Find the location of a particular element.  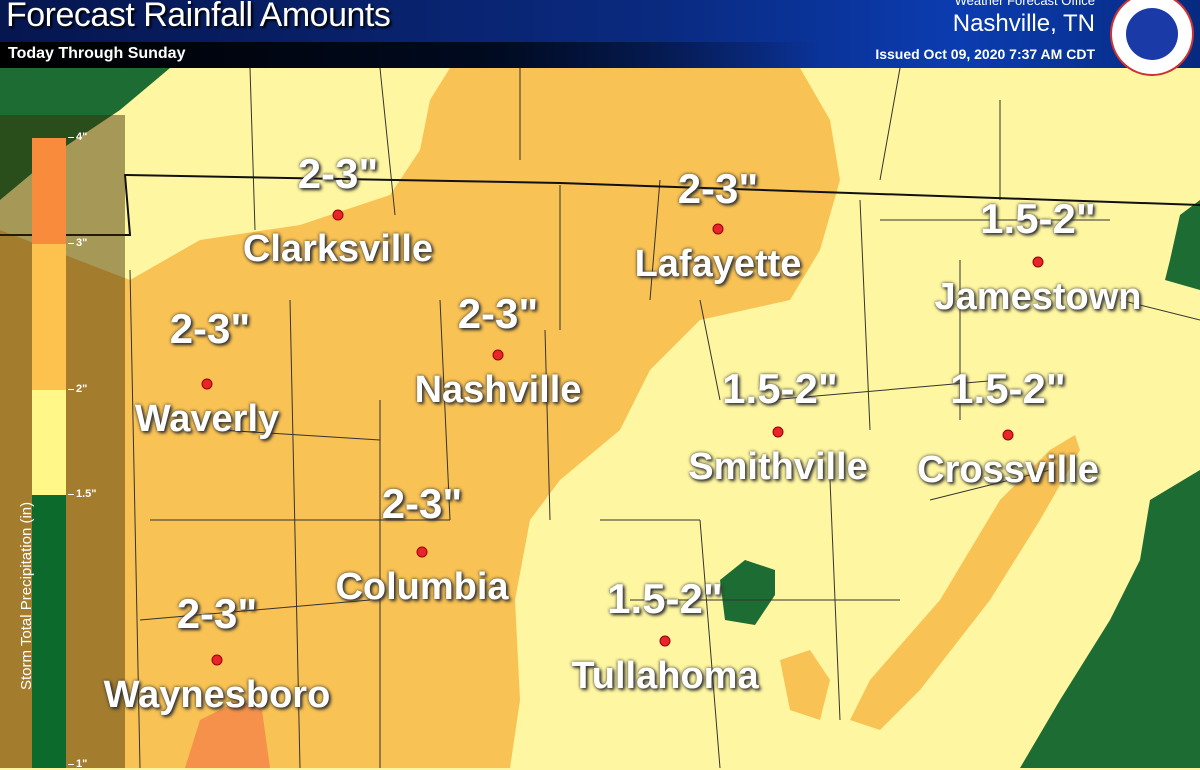

city-name-label: Waverly is located at coordinates (207, 419).